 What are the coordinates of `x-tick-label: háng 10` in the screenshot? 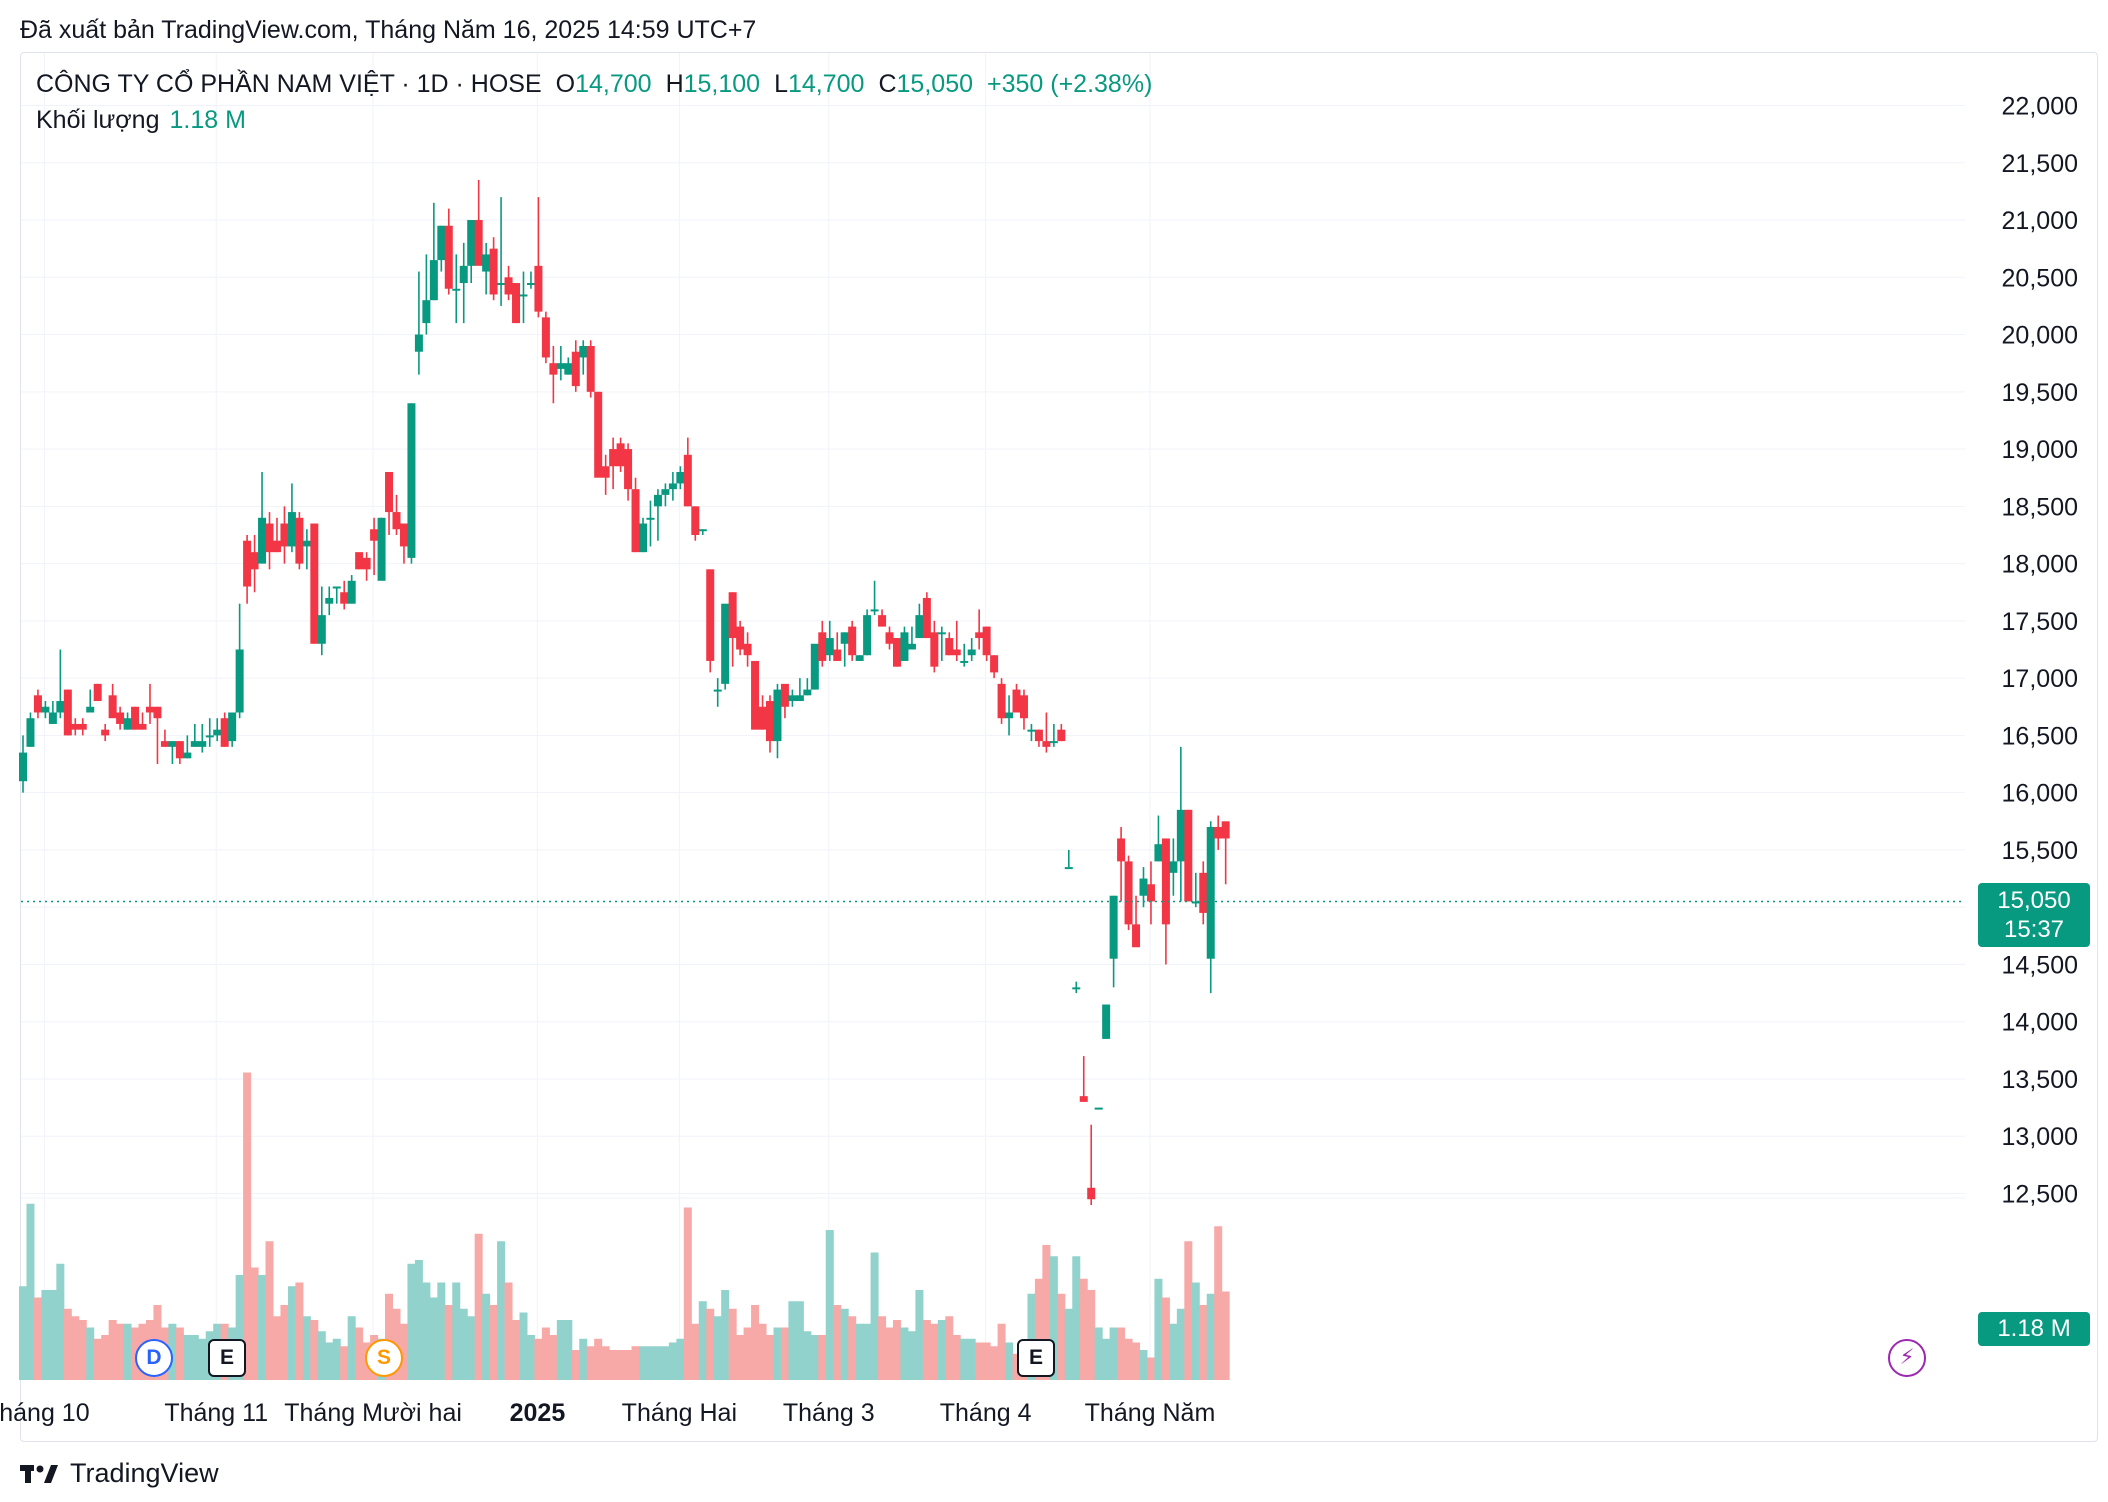 It's located at (45, 1413).